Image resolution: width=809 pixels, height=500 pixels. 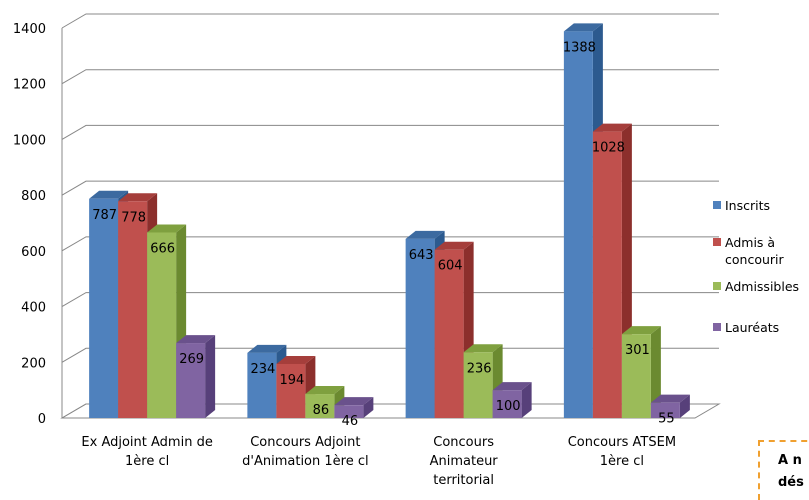 I want to click on data-label: 778, so click(x=133, y=217).